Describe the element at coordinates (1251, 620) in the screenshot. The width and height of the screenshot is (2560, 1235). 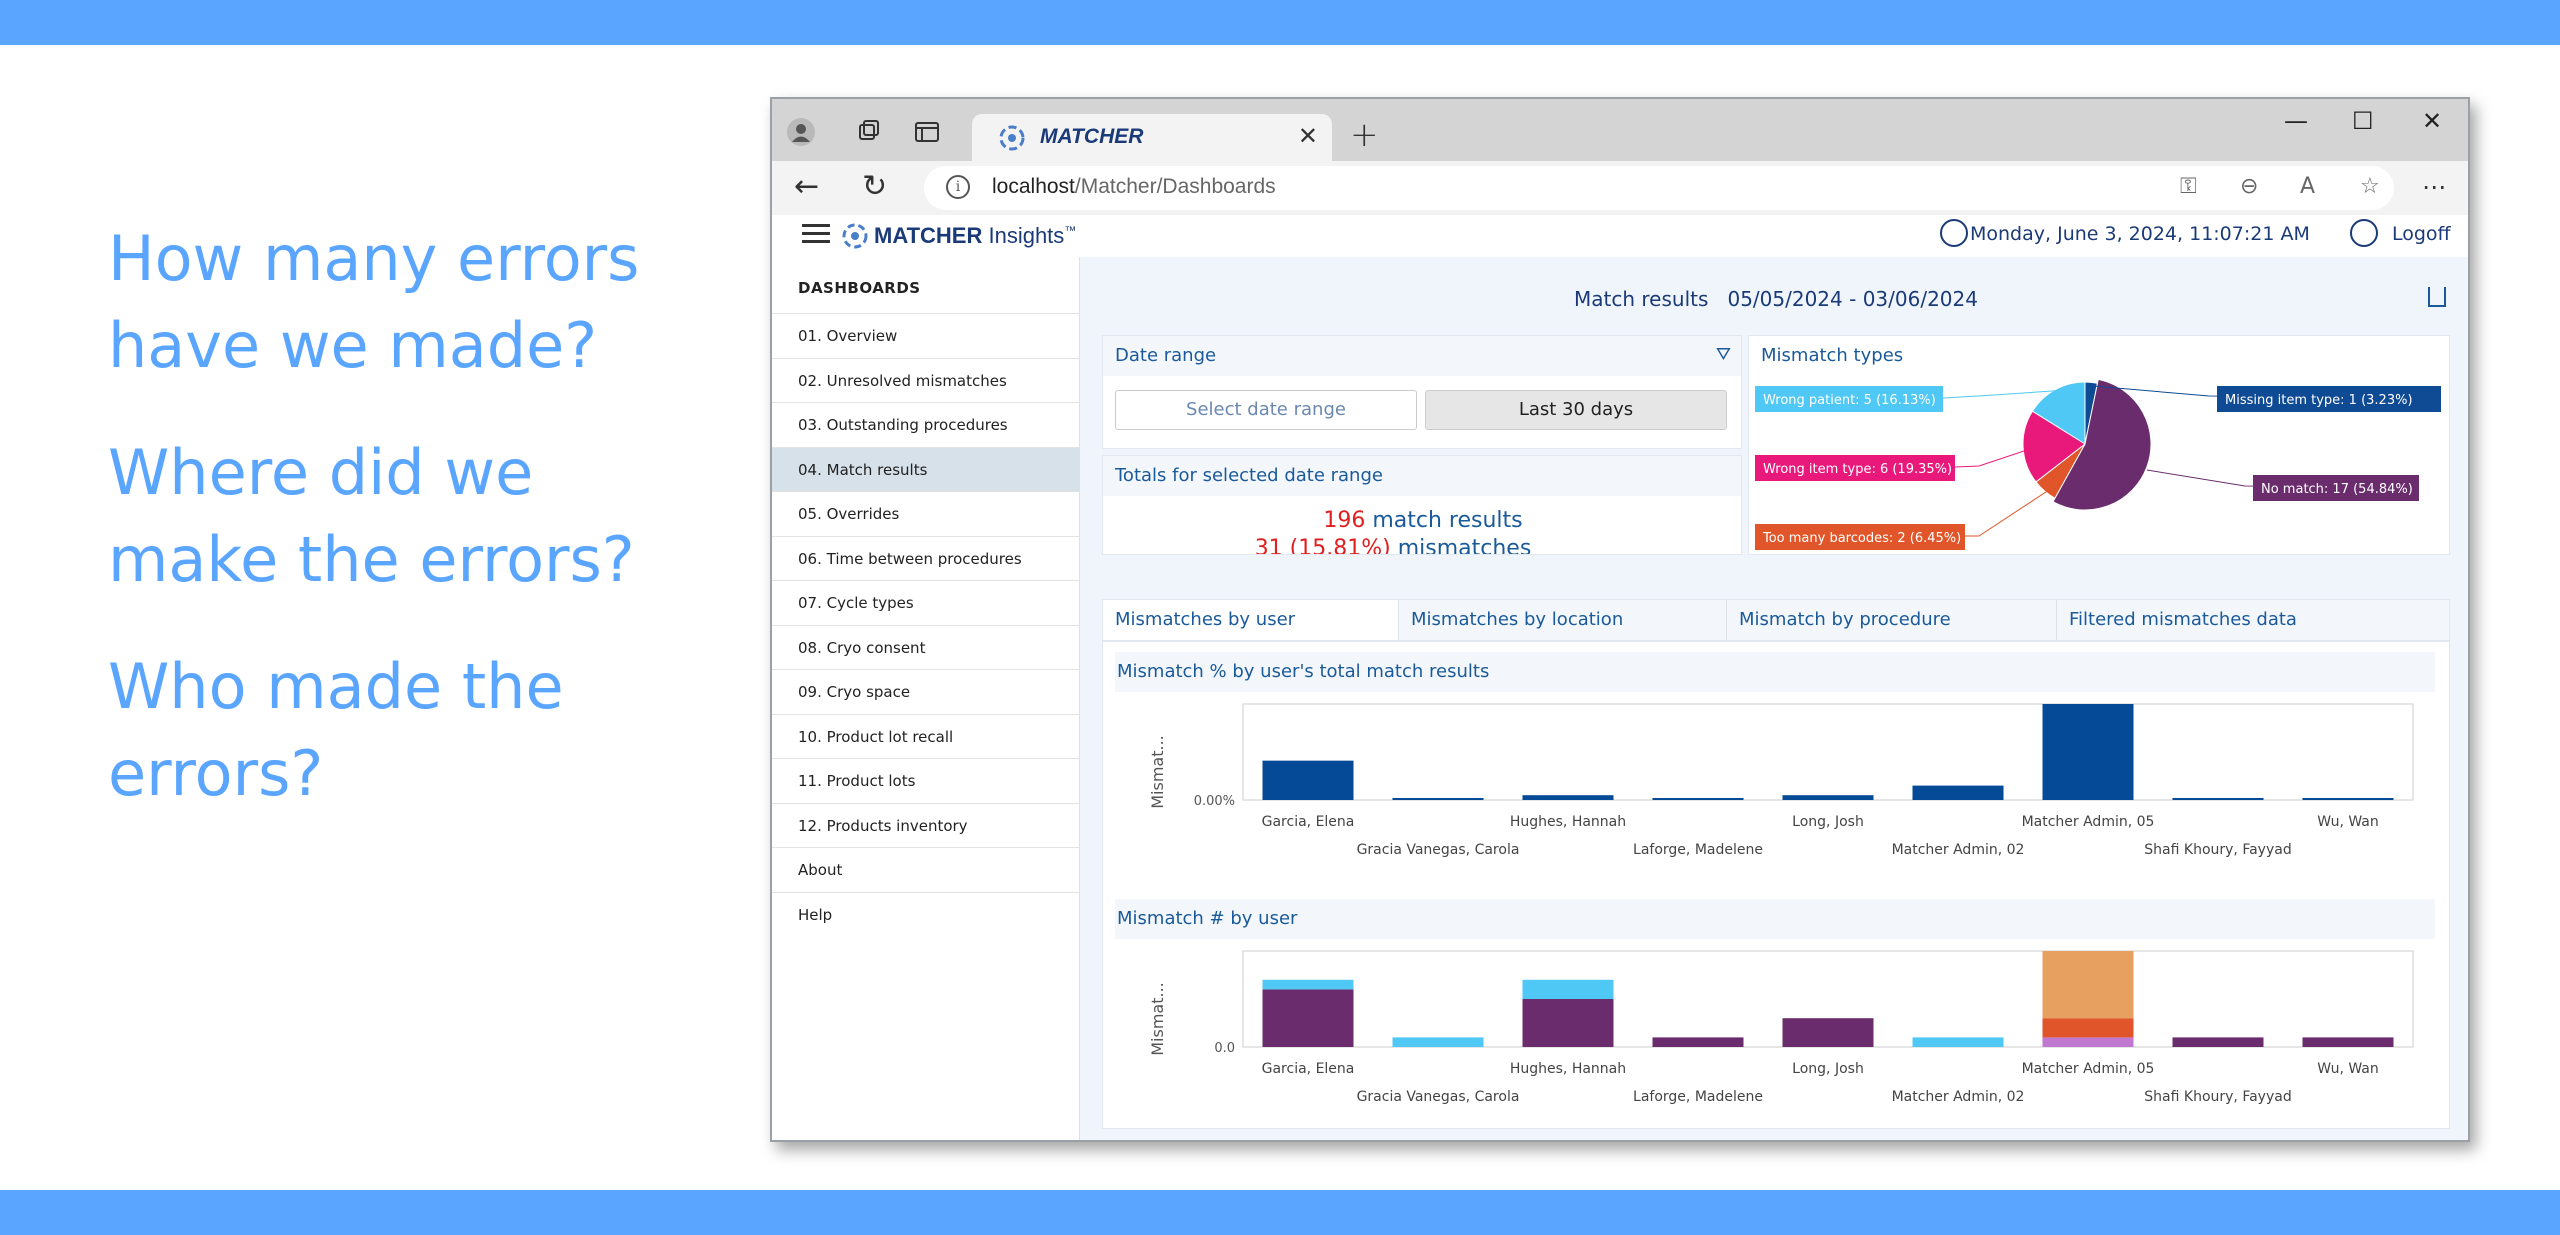
I see `tab-mismatches-by-user: Mismatches by user` at that location.